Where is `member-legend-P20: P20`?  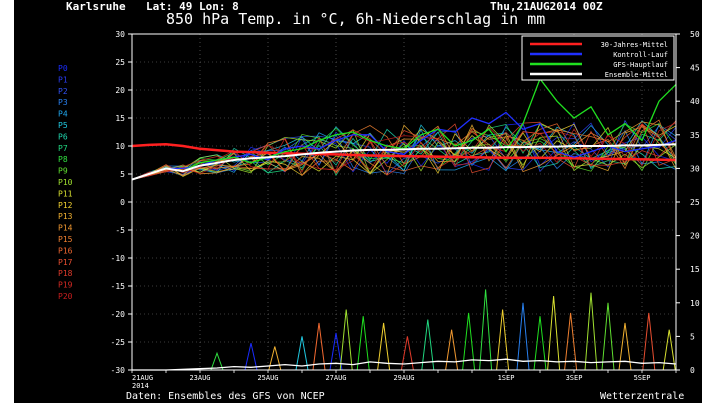
member-legend-P20: P20 is located at coordinates (65, 296).